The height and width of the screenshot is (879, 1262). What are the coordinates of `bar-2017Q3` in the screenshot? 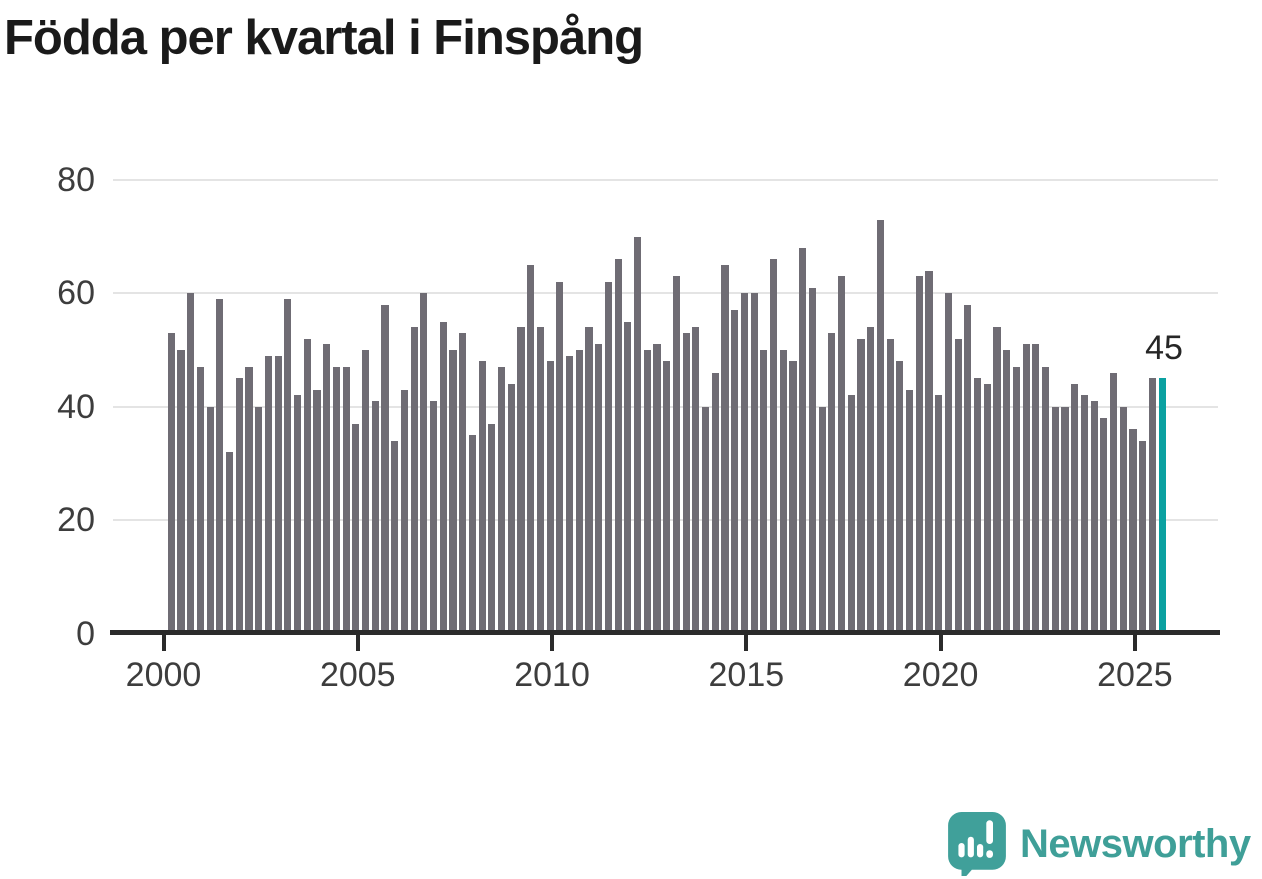 It's located at (851, 513).